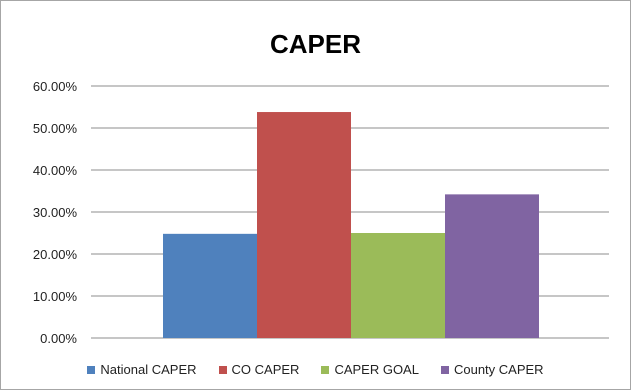 Image resolution: width=631 pixels, height=391 pixels. What do you see at coordinates (58, 338) in the screenshot?
I see `y-tick-label: 0.00%` at bounding box center [58, 338].